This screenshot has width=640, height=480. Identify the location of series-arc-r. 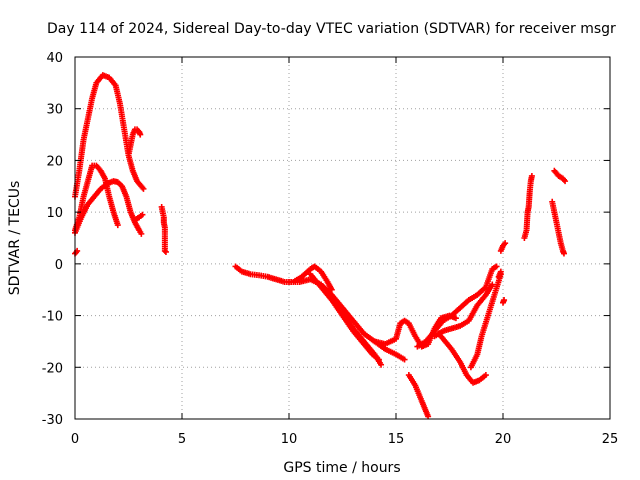
(504, 301).